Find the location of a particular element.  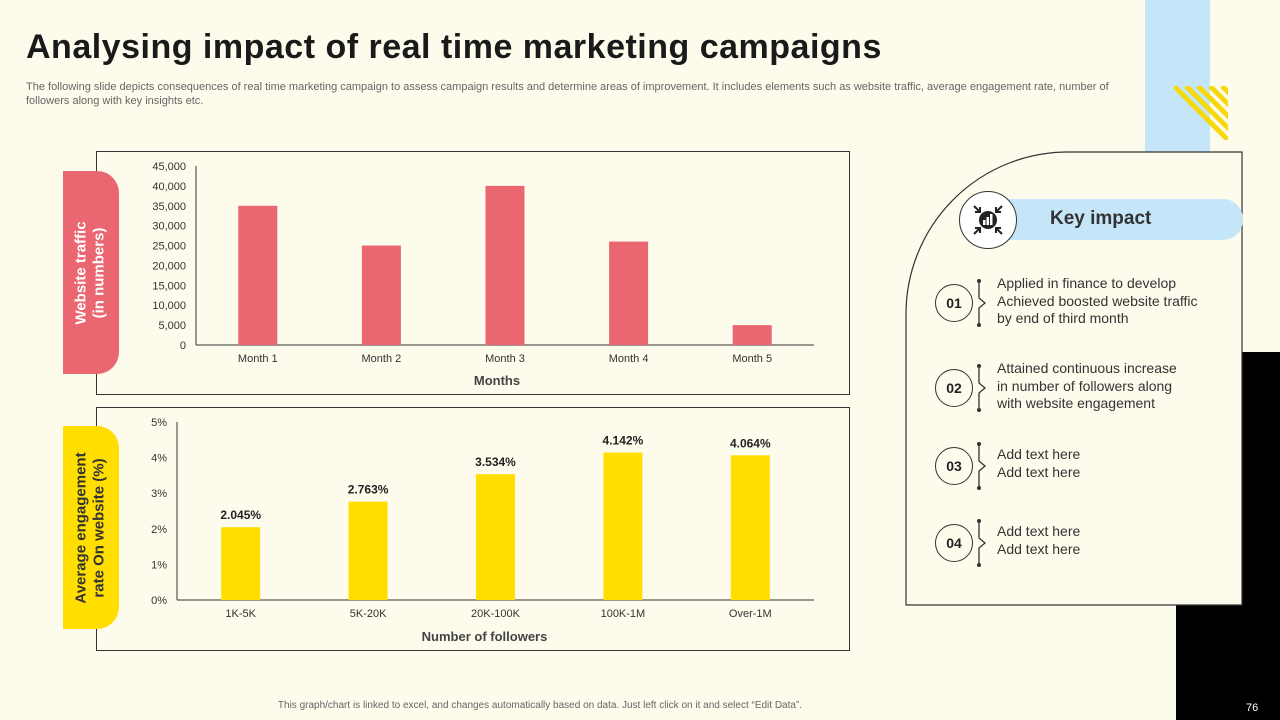

engagement-x-tick-label: 1K-5K is located at coordinates (240, 614).